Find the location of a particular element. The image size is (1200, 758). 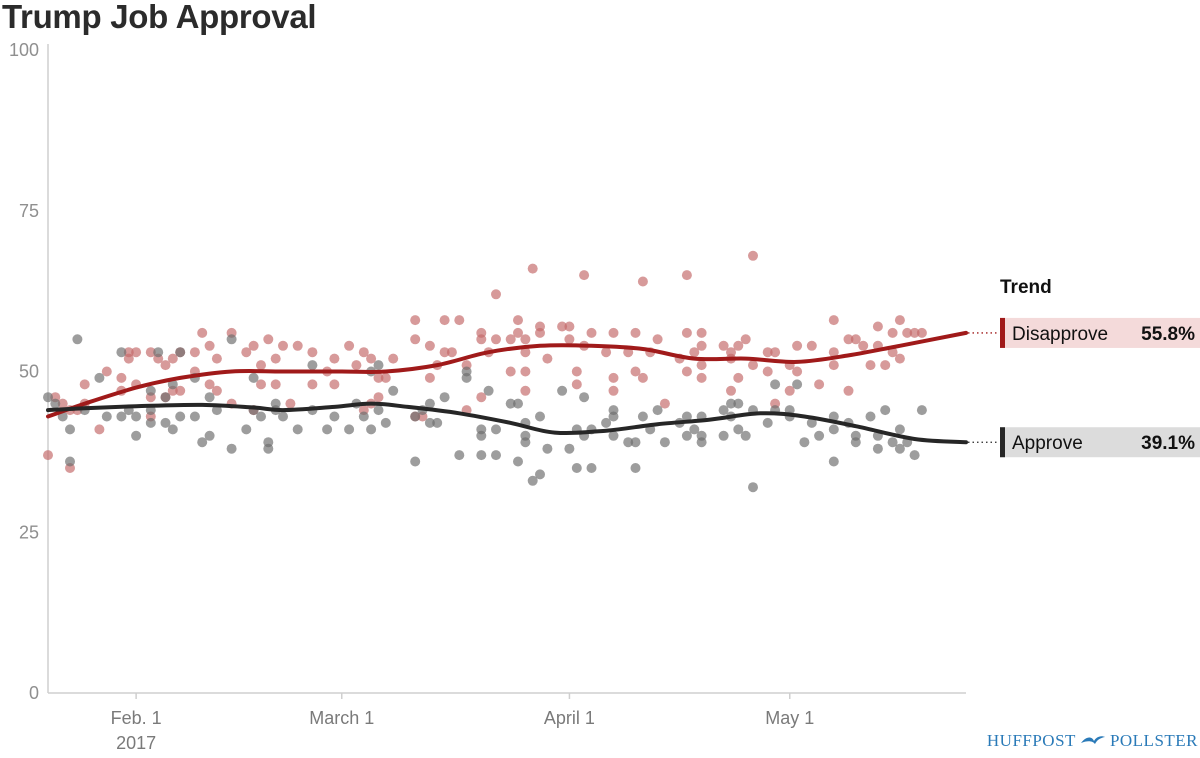

disapprove-legend-label: Disapprove is located at coordinates (1060, 334).